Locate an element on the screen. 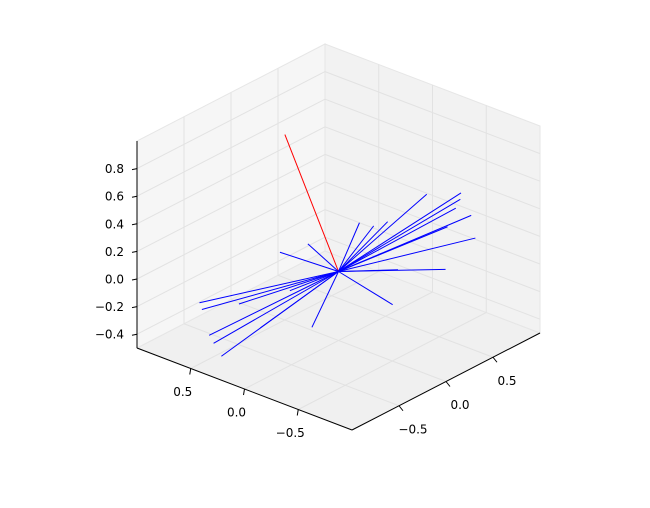 This screenshot has width=650, height=508. y-tick-label: 0.0 is located at coordinates (236, 413).